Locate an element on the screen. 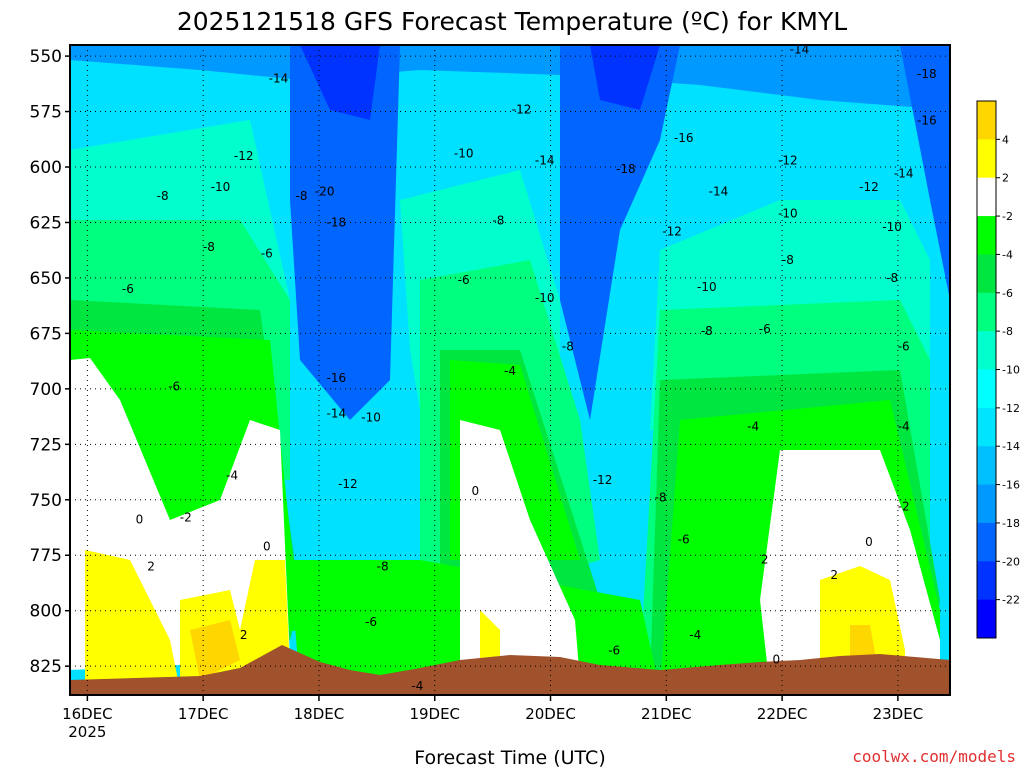 The image size is (1024, 768). color-bar-tick-label: 2 is located at coordinates (1005, 178).